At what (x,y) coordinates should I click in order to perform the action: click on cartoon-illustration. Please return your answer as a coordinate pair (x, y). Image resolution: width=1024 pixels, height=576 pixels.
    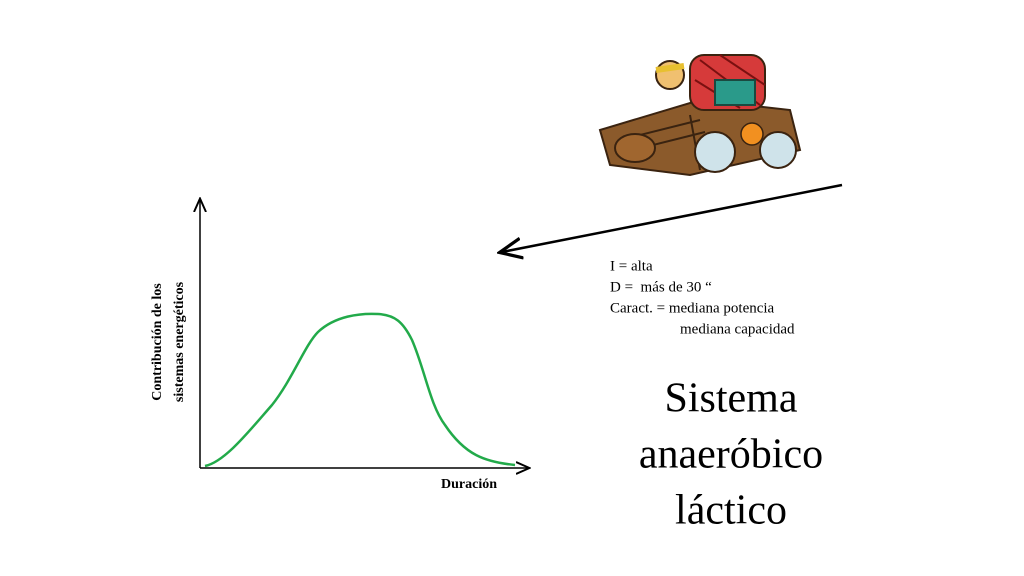
    Looking at the image, I should click on (700, 115).